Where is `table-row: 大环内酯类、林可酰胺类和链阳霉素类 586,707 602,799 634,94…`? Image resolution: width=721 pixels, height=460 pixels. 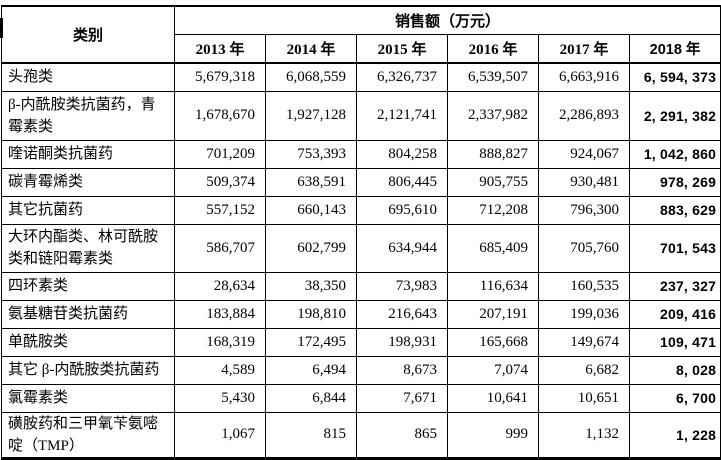
table-row: 大环内酯类、林可酰胺类和链阳霉素类 586,707 602,799 634,94… is located at coordinates (361, 248).